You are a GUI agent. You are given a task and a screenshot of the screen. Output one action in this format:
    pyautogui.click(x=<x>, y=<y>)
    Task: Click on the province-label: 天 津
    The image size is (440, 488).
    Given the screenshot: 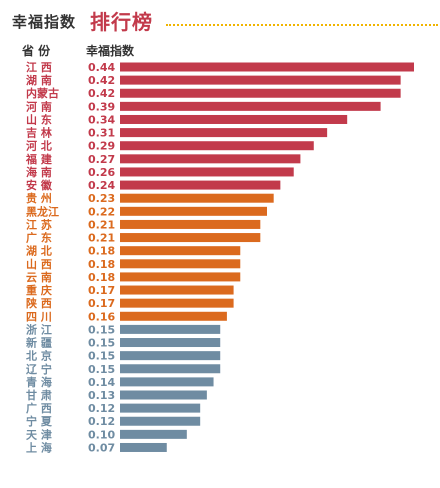 What is the action you would take?
    pyautogui.click(x=39, y=434)
    